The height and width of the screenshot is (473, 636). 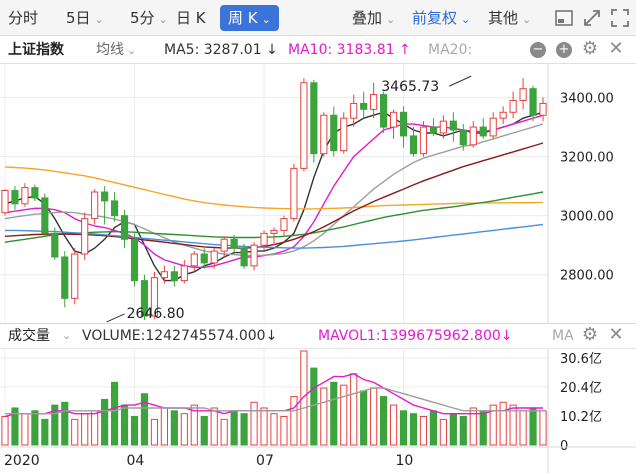 What do you see at coordinates (36, 50) in the screenshot?
I see `index-title: 上证指数` at bounding box center [36, 50].